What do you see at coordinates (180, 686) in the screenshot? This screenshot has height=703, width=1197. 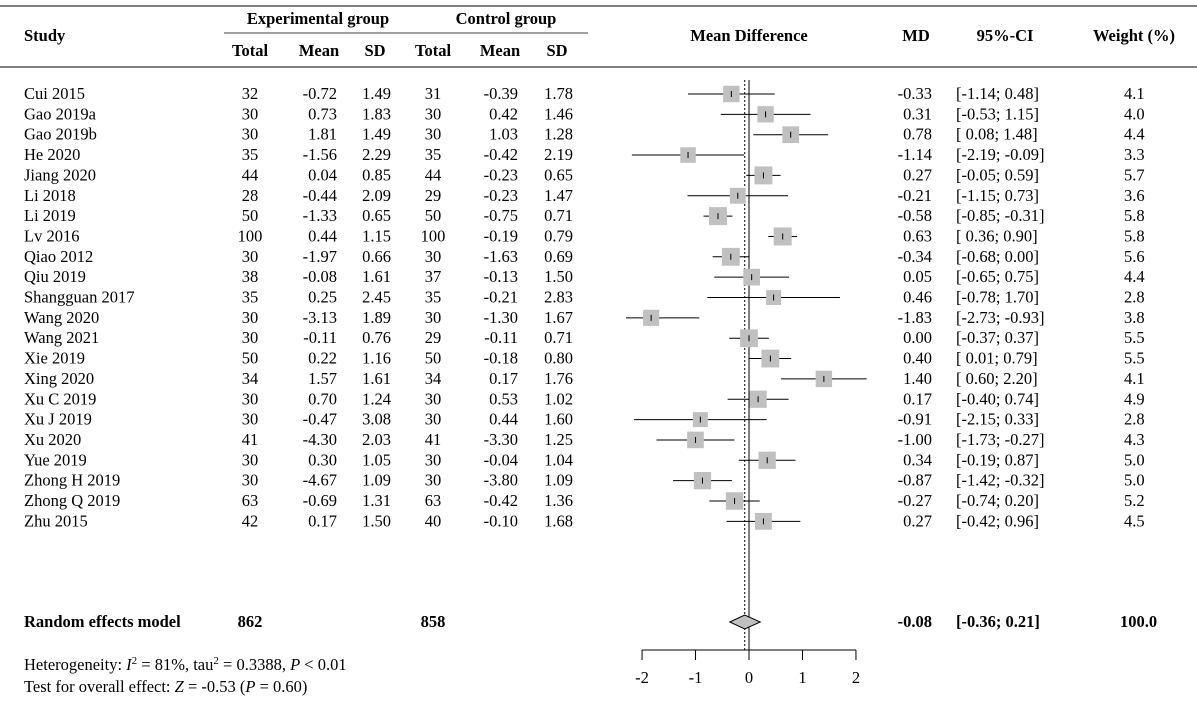 I see `overall-test-part: Z` at bounding box center [180, 686].